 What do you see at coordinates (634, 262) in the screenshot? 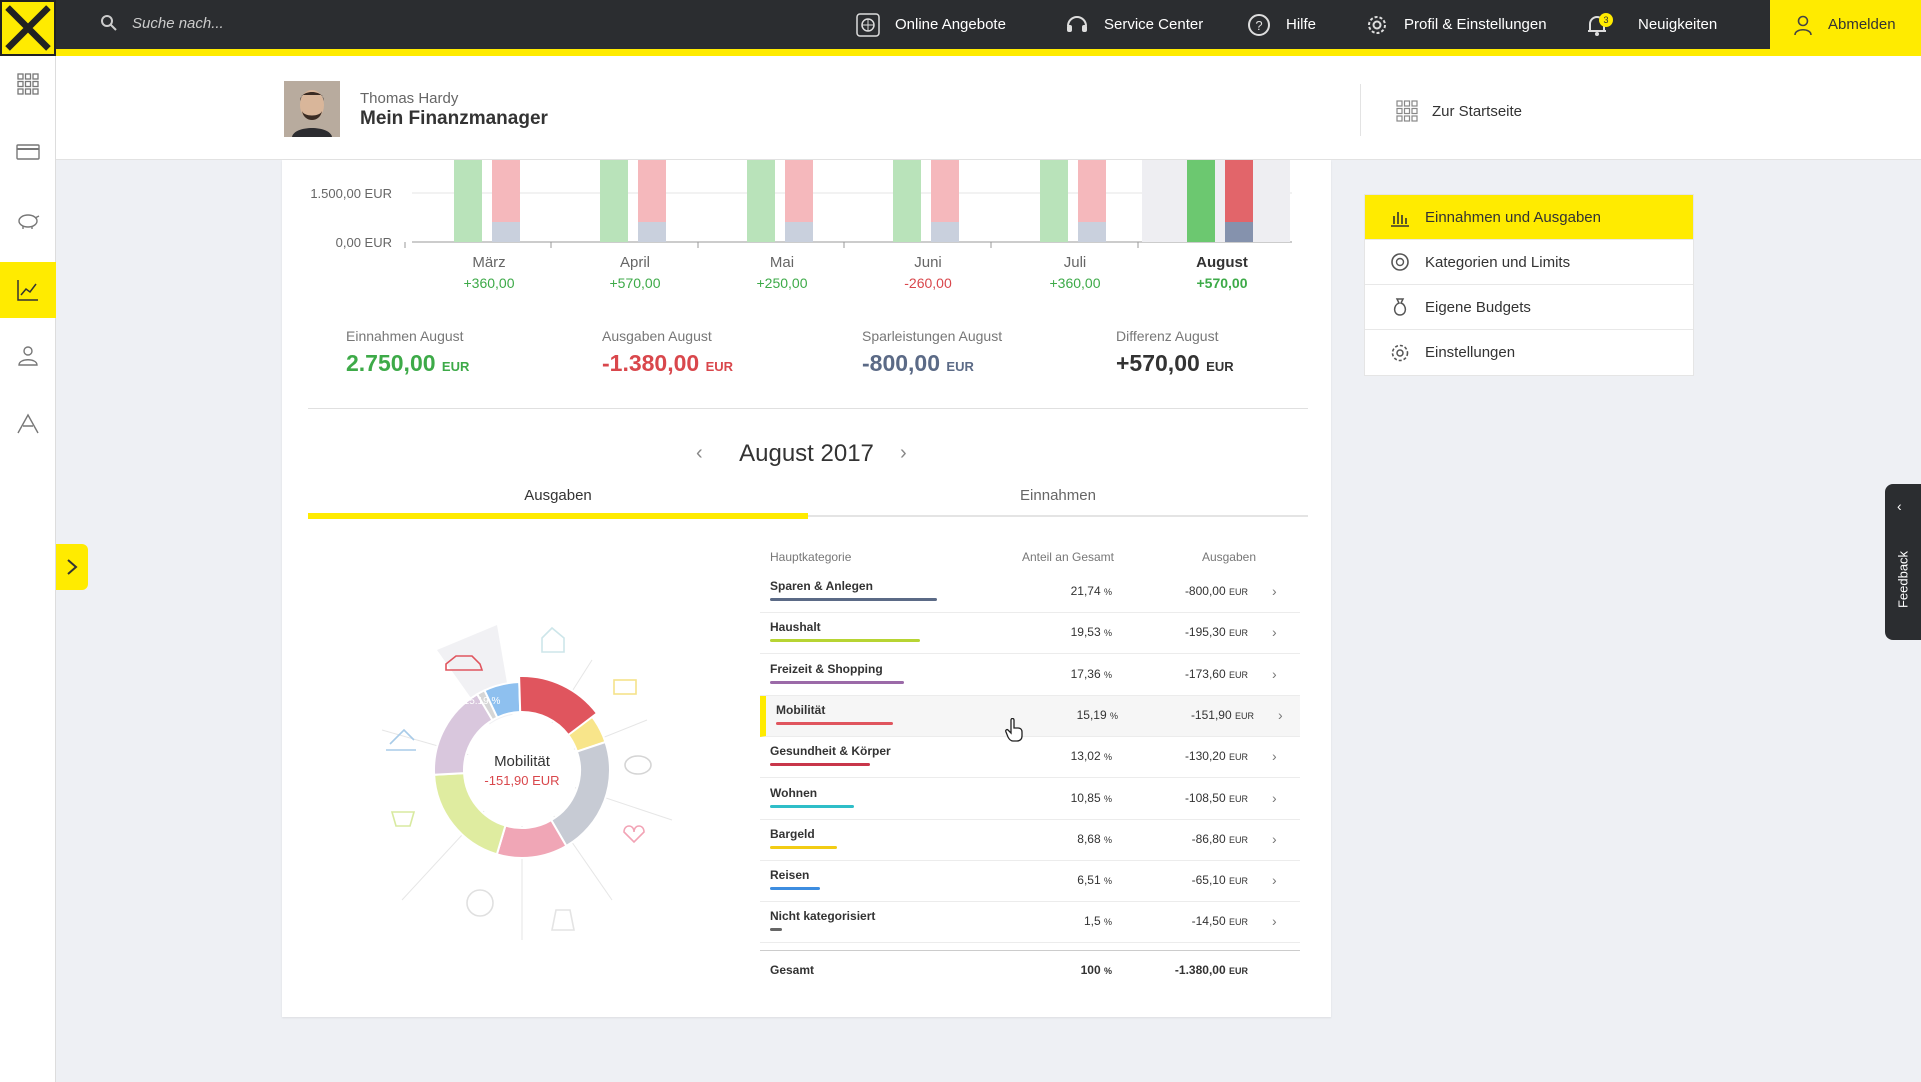
I see `month-name: April` at bounding box center [634, 262].